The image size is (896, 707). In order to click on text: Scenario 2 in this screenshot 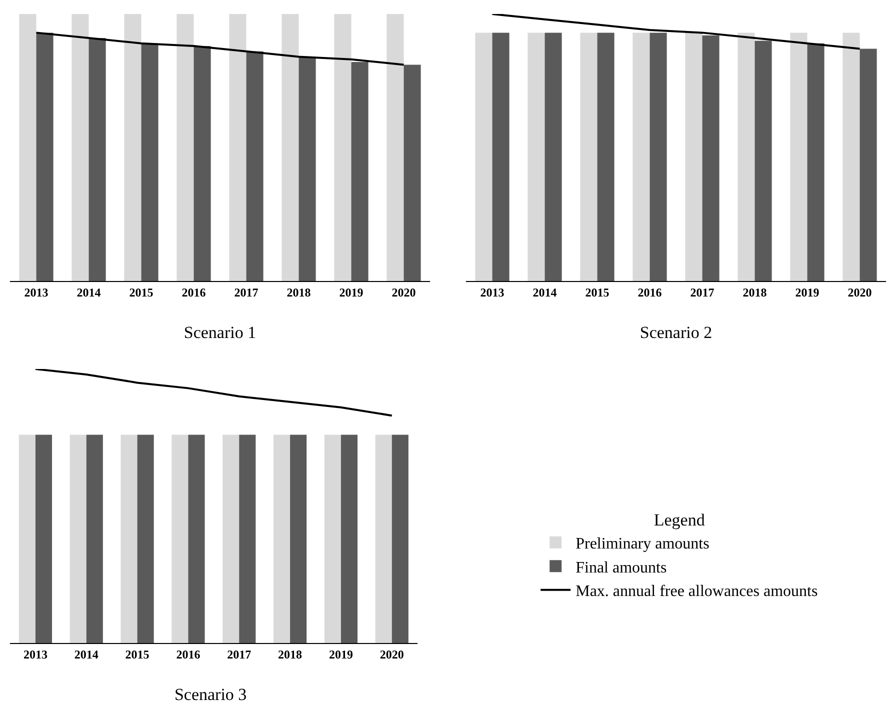, I will do `click(676, 332)`.